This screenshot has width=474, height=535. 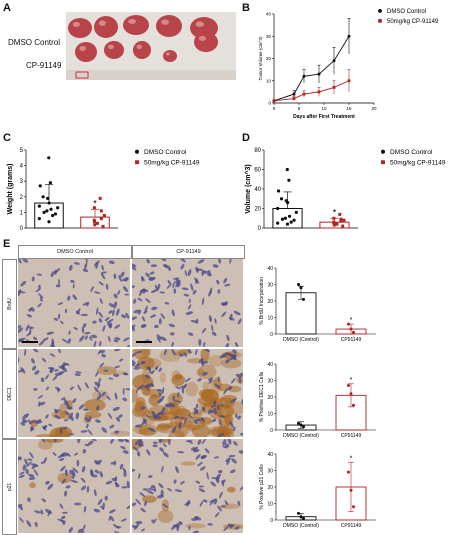 What do you see at coordinates (188, 252) in the screenshot?
I see `col-header-treated: CP-91149` at bounding box center [188, 252].